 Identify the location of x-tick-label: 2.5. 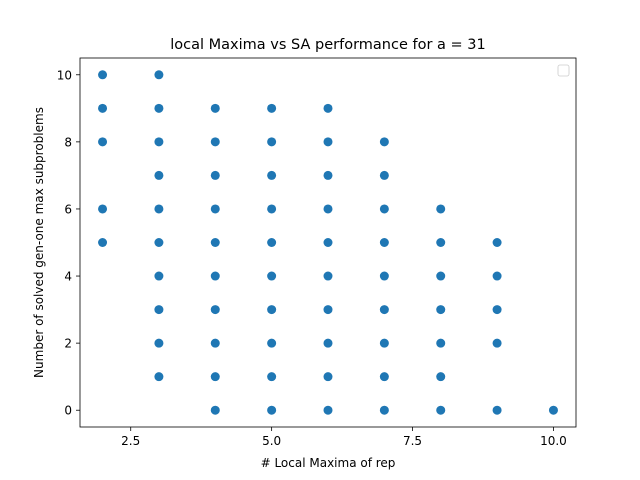
(130, 441).